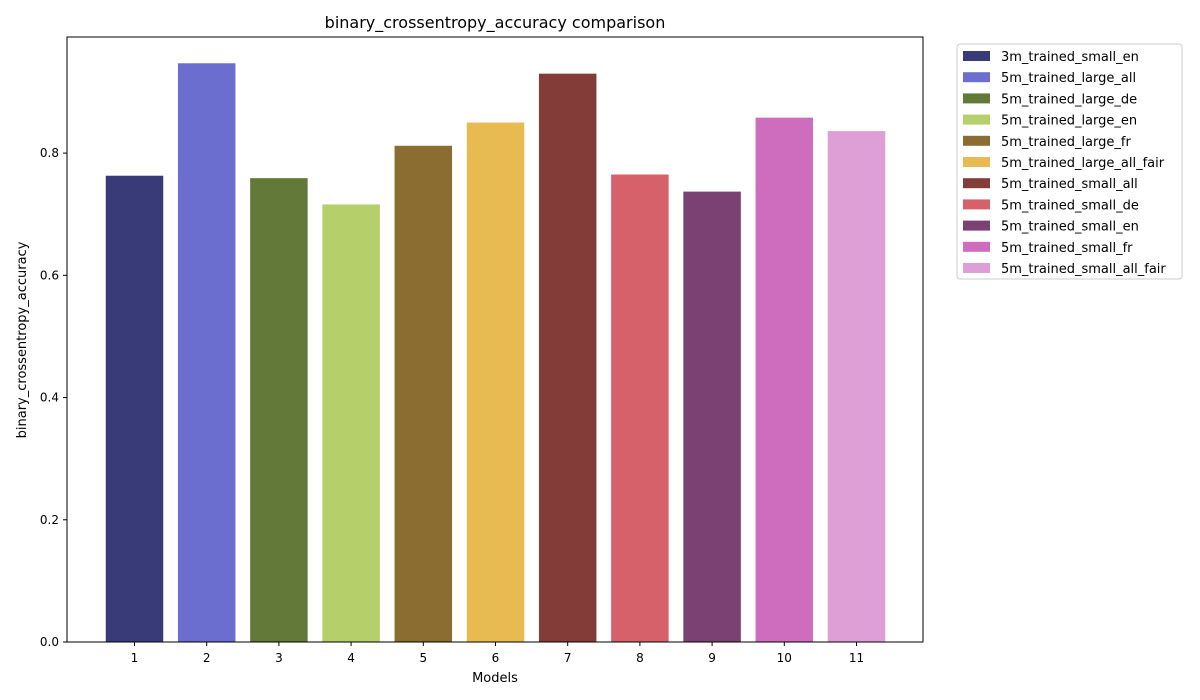 The width and height of the screenshot is (1200, 700). I want to click on x-tick-label: 5, so click(423, 658).